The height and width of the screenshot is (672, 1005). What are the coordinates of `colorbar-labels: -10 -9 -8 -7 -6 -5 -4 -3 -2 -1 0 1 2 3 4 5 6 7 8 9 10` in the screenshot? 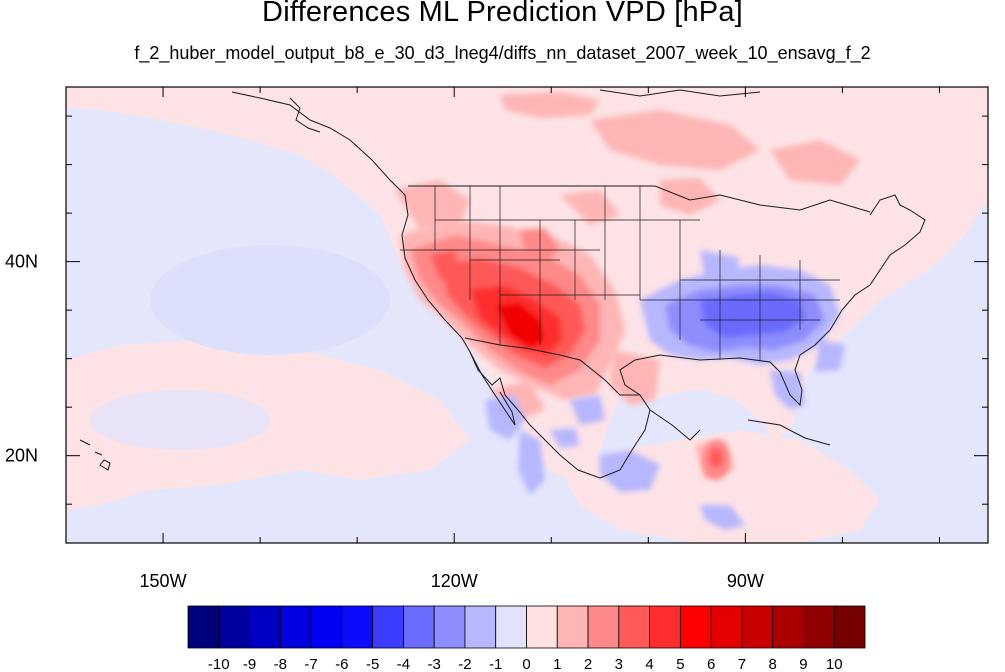 It's located at (525, 664).